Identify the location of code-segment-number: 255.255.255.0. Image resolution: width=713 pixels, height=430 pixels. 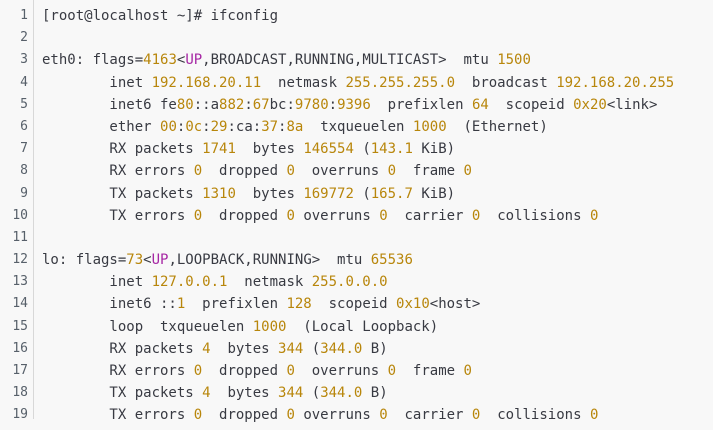
(400, 82).